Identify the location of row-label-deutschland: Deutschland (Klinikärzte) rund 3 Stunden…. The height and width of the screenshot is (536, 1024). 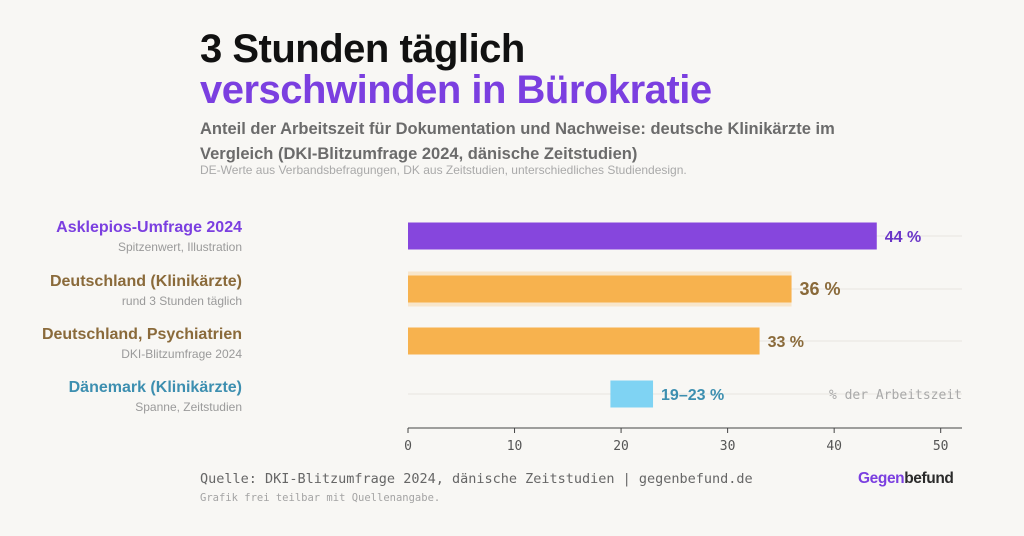
(146, 291).